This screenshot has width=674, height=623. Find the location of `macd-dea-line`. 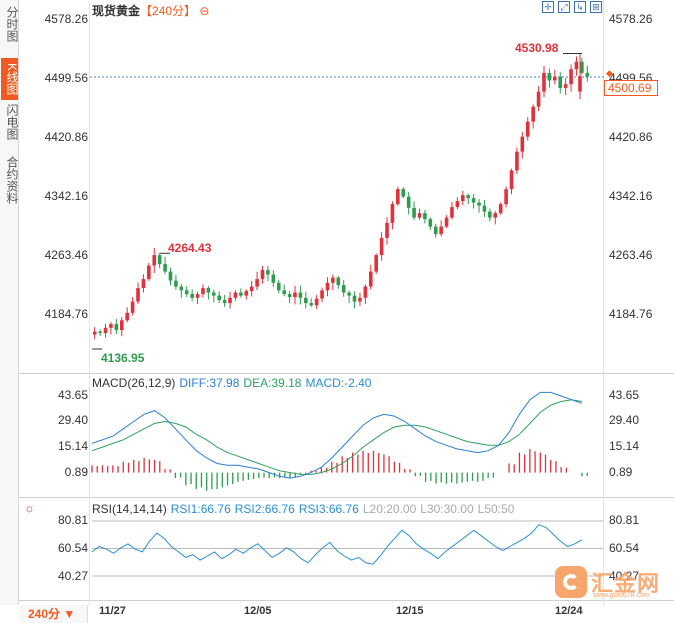

macd-dea-line is located at coordinates (337, 437).